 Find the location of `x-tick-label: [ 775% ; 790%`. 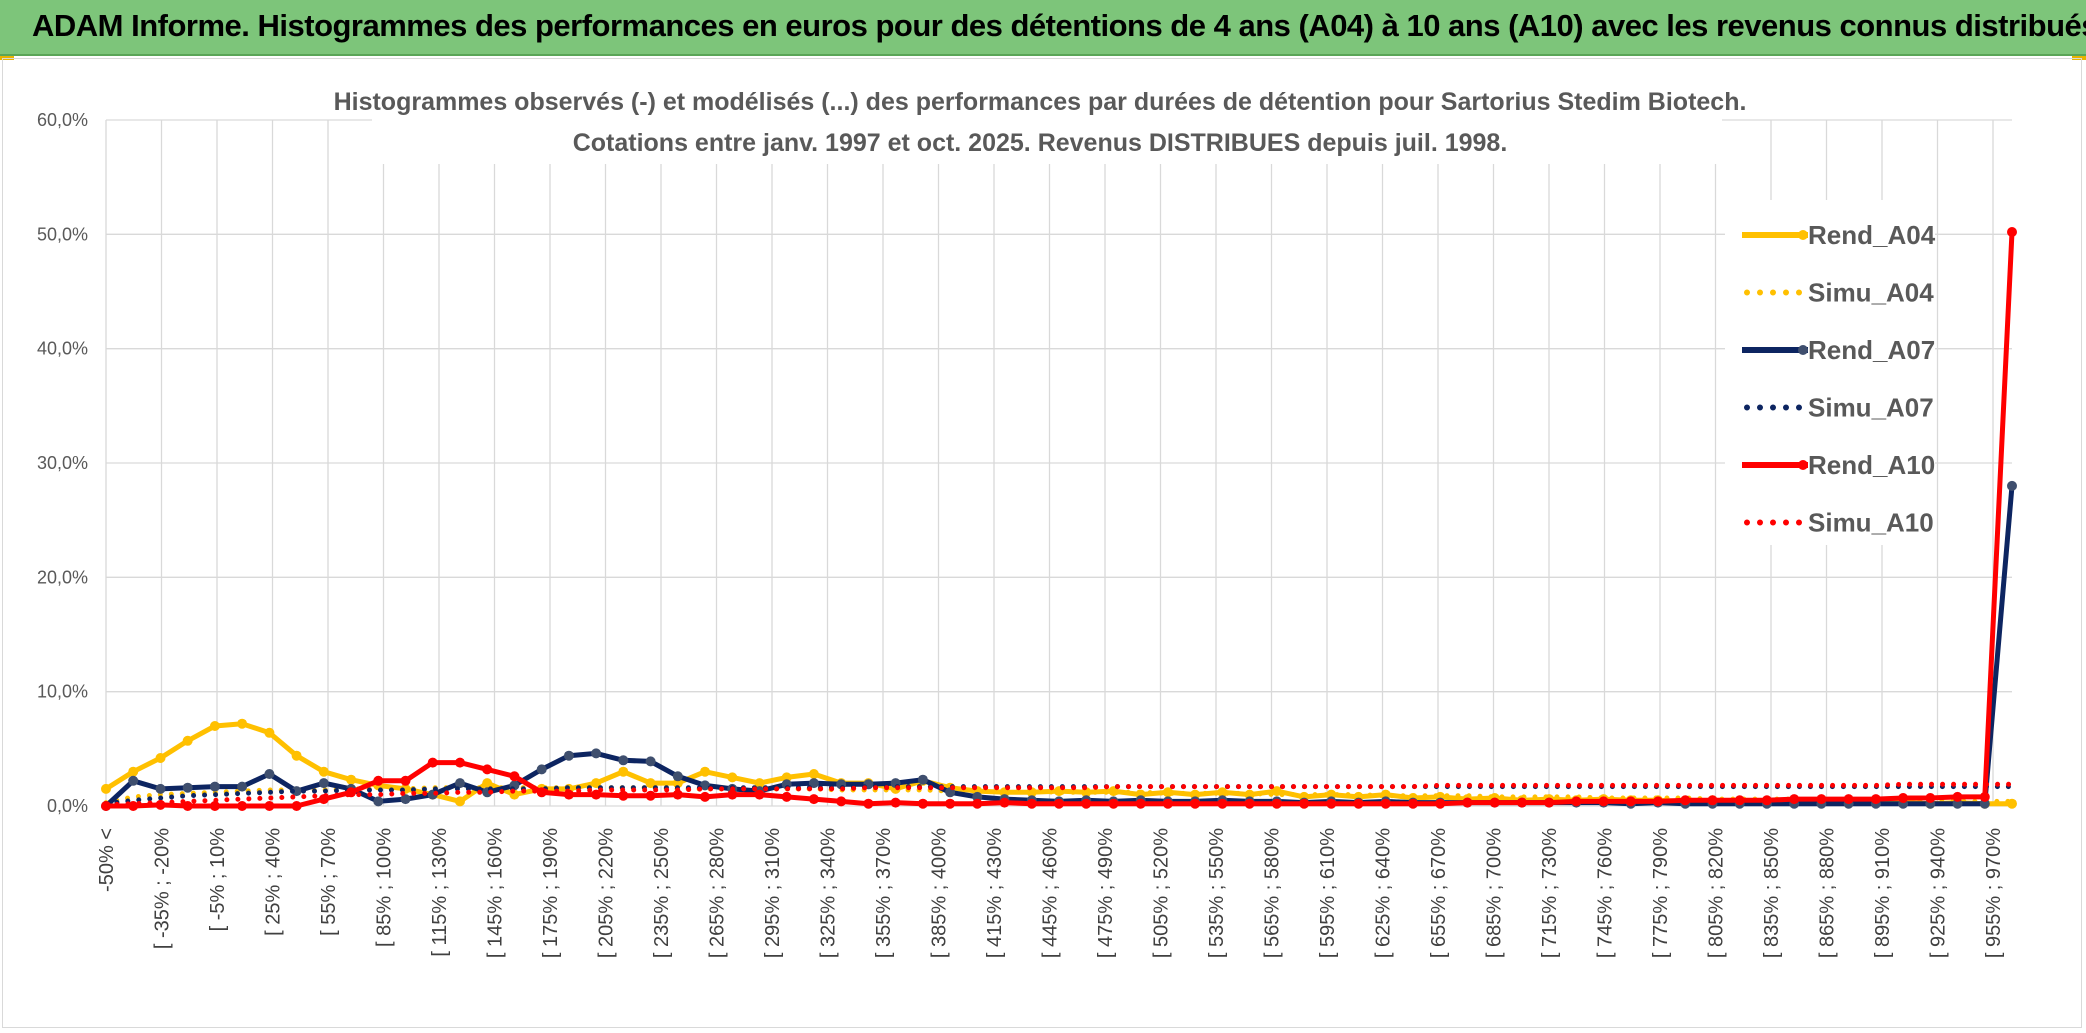

x-tick-label: [ 775% ; 790% is located at coordinates (1661, 893).